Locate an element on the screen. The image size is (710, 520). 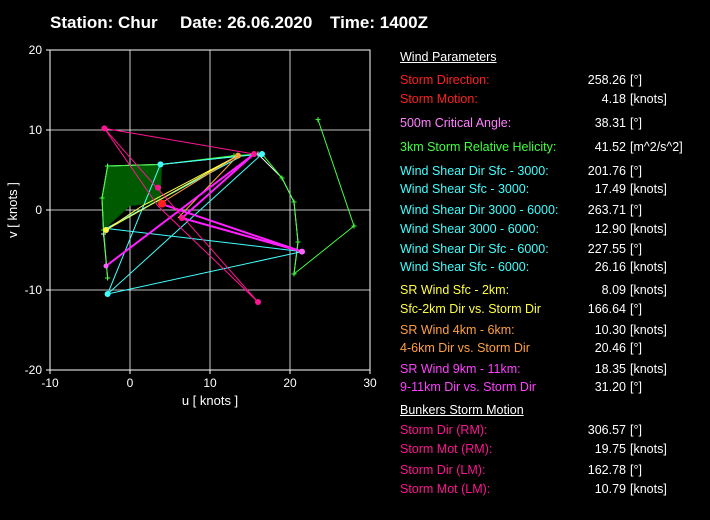
wind-param-row: Wind Shear Sfc - 3000: 17.49 [knots] is located at coordinates (550, 190).